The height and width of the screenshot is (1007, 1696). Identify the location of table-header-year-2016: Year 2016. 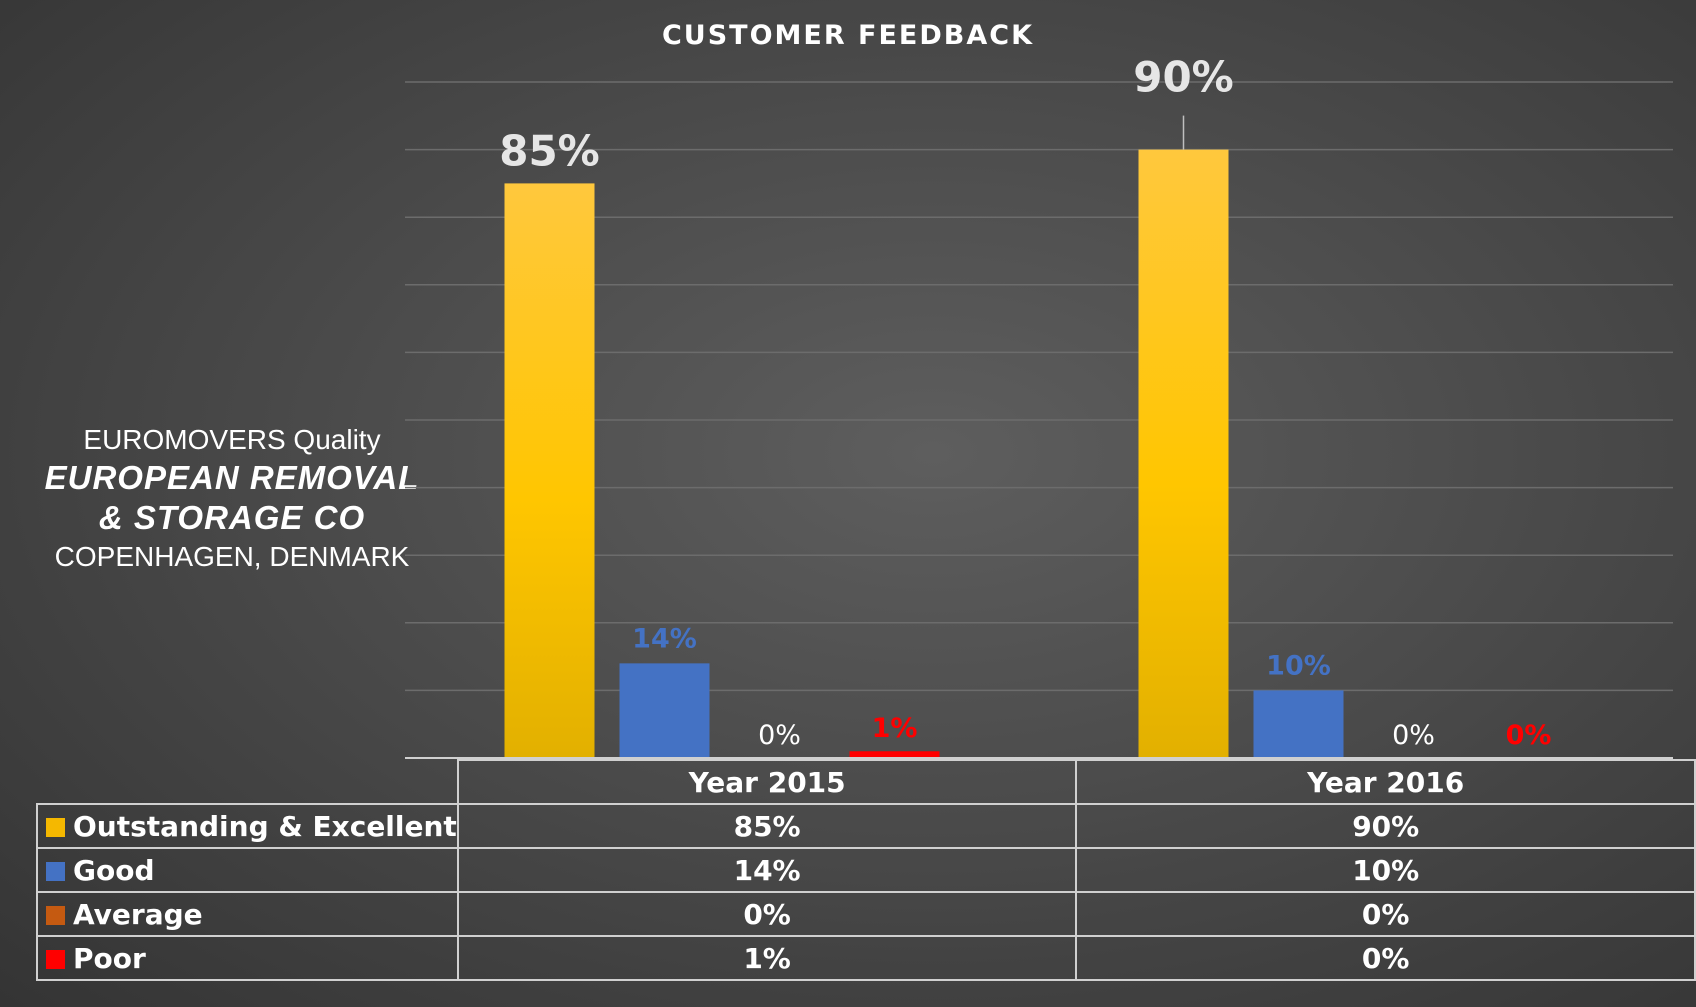
(1385, 782).